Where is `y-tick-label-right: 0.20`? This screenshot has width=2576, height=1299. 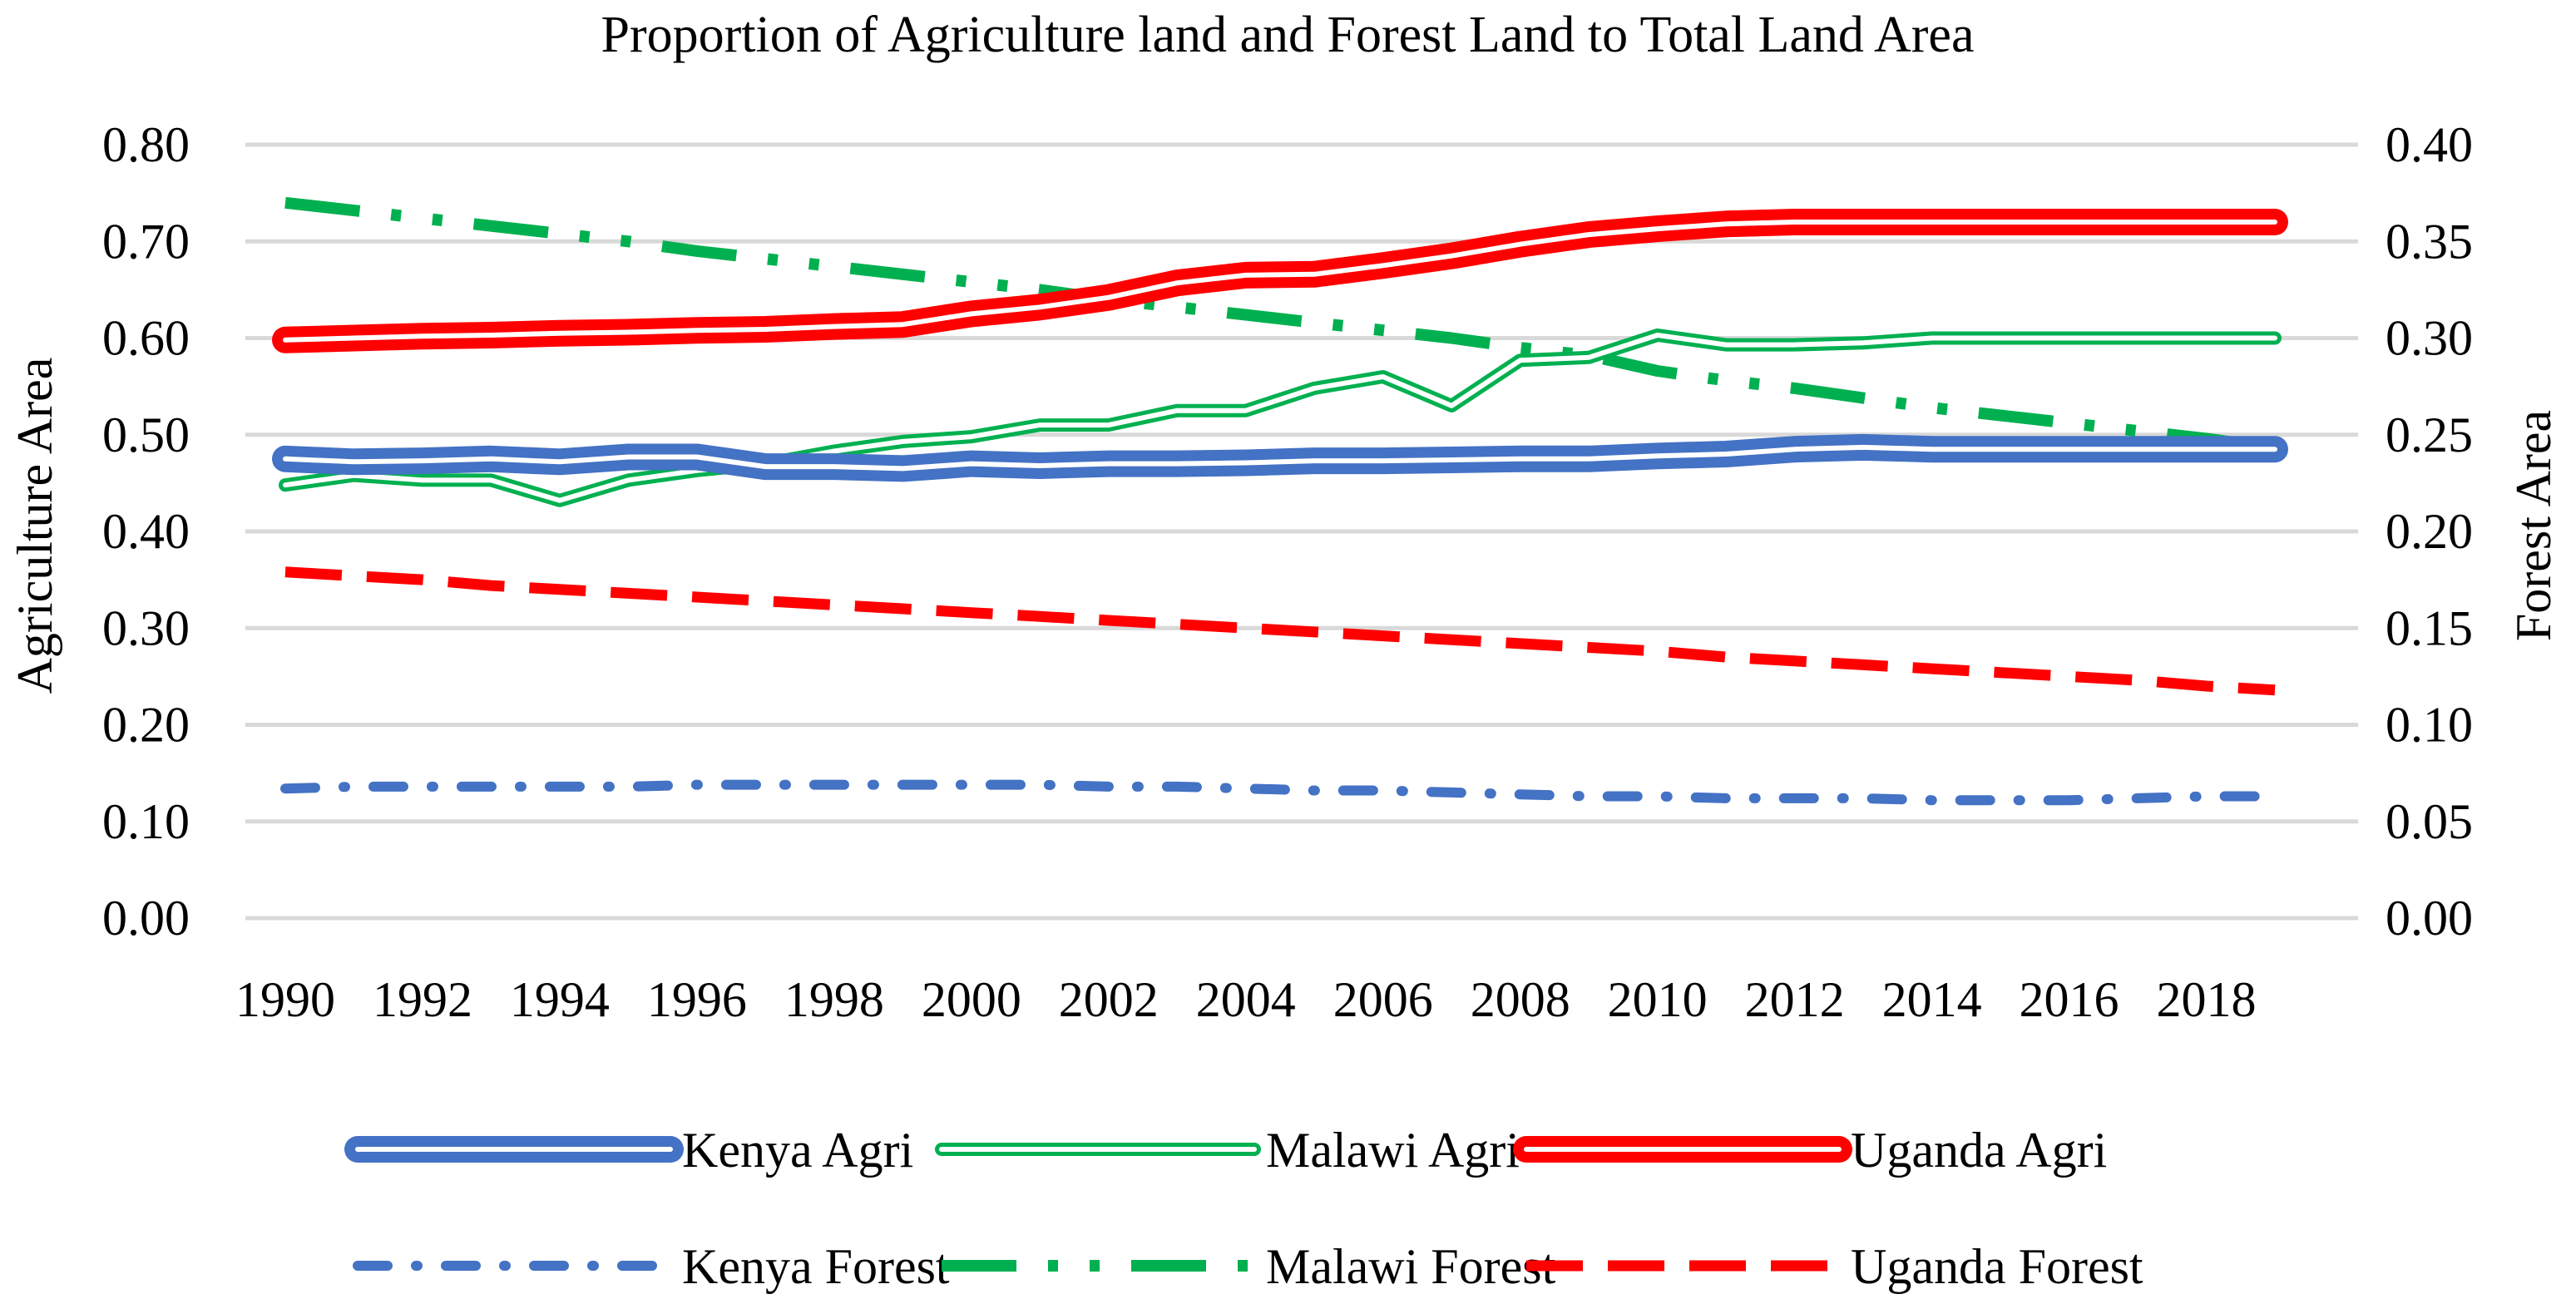 y-tick-label-right: 0.20 is located at coordinates (2429, 531).